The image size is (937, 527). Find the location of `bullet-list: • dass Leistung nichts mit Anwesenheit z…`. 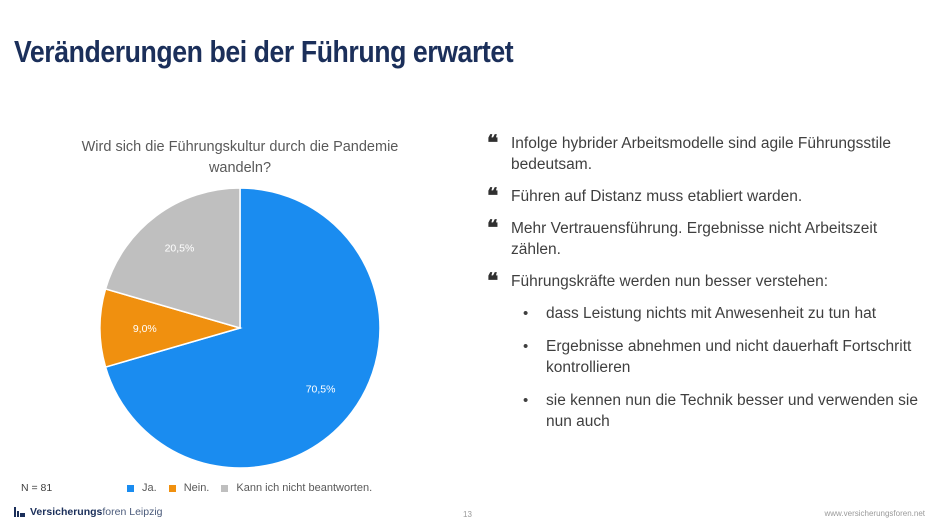

bullet-list: • dass Leistung nichts mit Anwesenheit z… is located at coordinates (707, 367).